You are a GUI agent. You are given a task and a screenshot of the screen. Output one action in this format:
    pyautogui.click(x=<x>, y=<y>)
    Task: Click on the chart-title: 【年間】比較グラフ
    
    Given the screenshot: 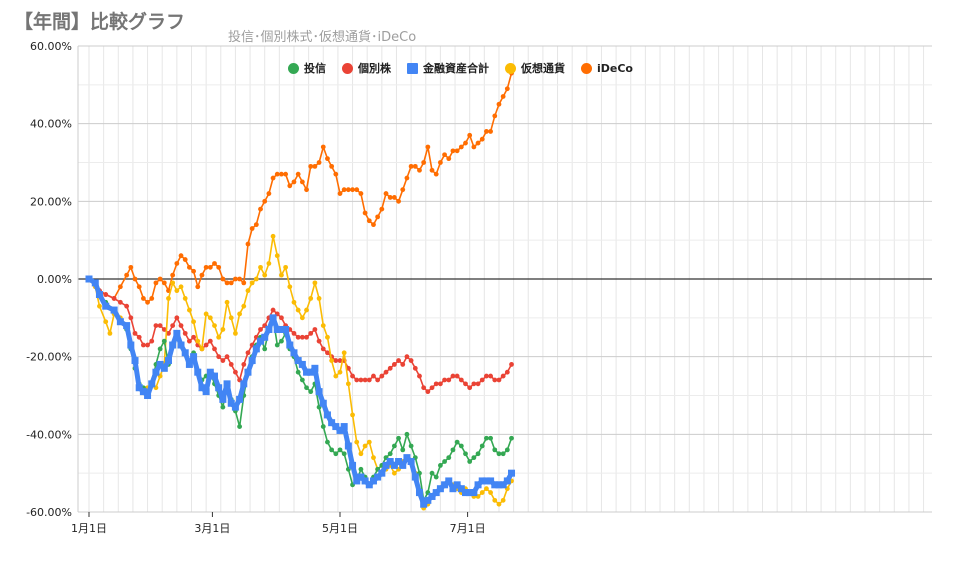 What is the action you would take?
    pyautogui.click(x=100, y=22)
    